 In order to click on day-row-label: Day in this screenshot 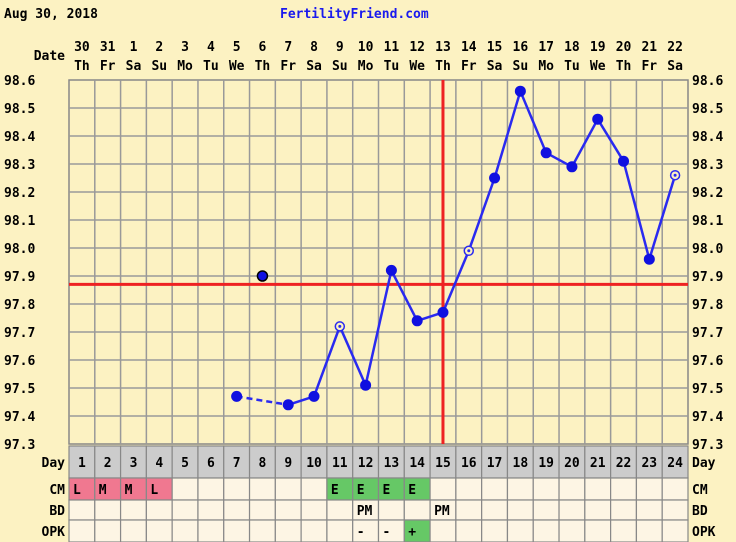, I will do `click(54, 463)`.